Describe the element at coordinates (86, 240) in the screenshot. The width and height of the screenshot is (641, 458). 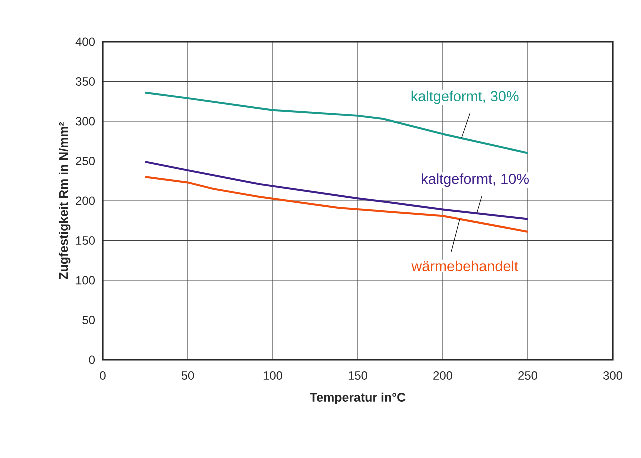
I see `y-tick-label: 150` at that location.